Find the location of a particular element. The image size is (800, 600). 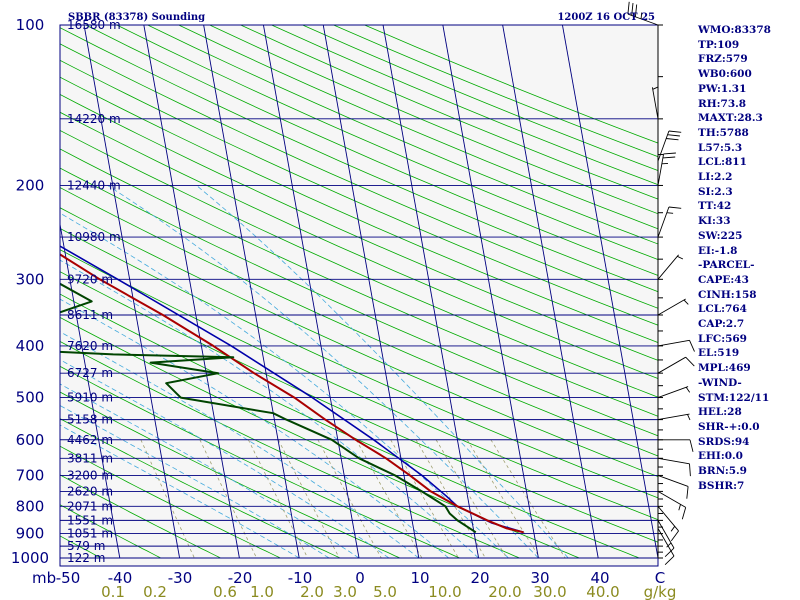

height-label: 10980 m is located at coordinates (94, 237).